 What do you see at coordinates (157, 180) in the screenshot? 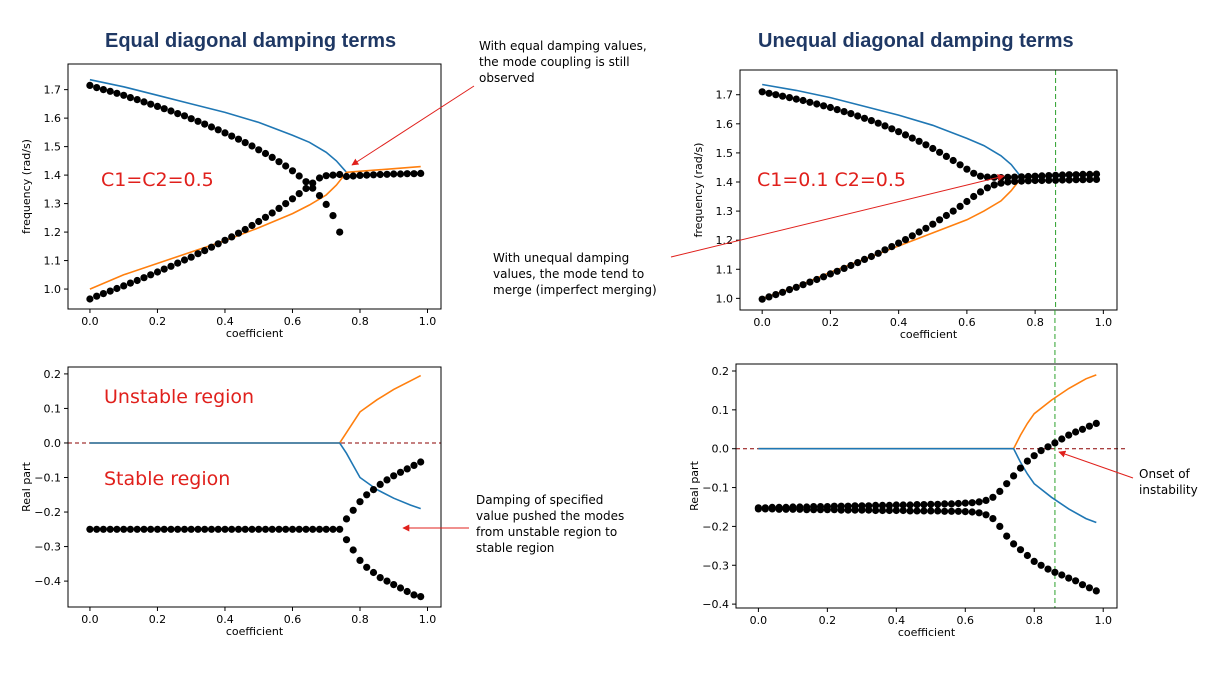
I see `label-c-equal: C1=C2=0.5` at bounding box center [157, 180].